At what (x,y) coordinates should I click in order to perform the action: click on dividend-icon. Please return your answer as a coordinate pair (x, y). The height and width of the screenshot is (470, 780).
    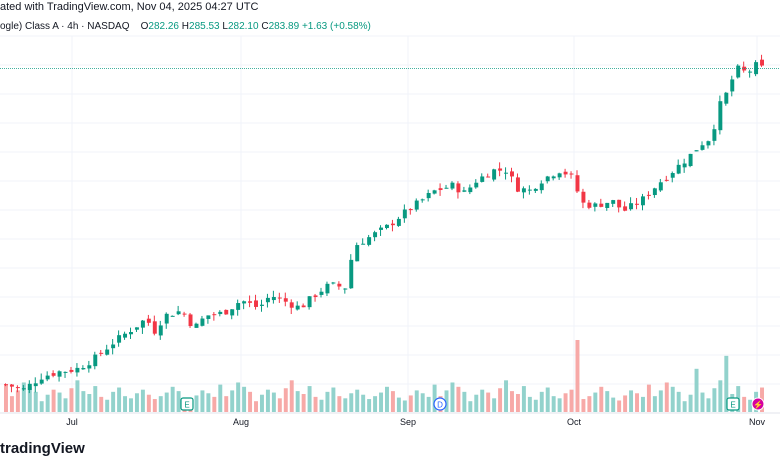
    Looking at the image, I should click on (440, 404).